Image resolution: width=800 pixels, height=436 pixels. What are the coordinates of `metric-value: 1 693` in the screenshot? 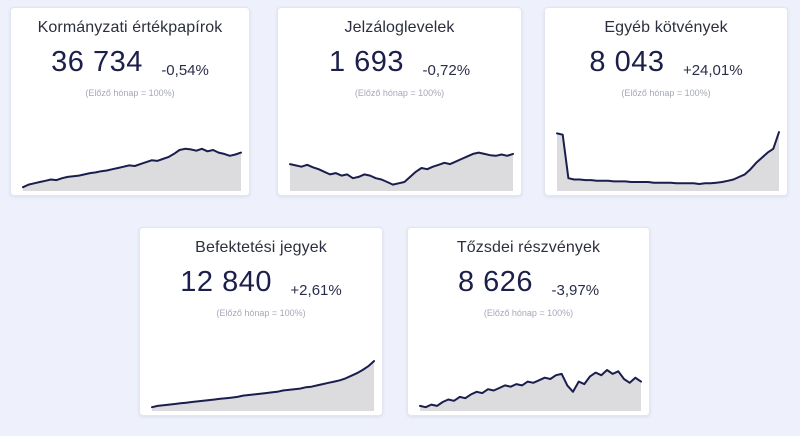 It's located at (366, 62).